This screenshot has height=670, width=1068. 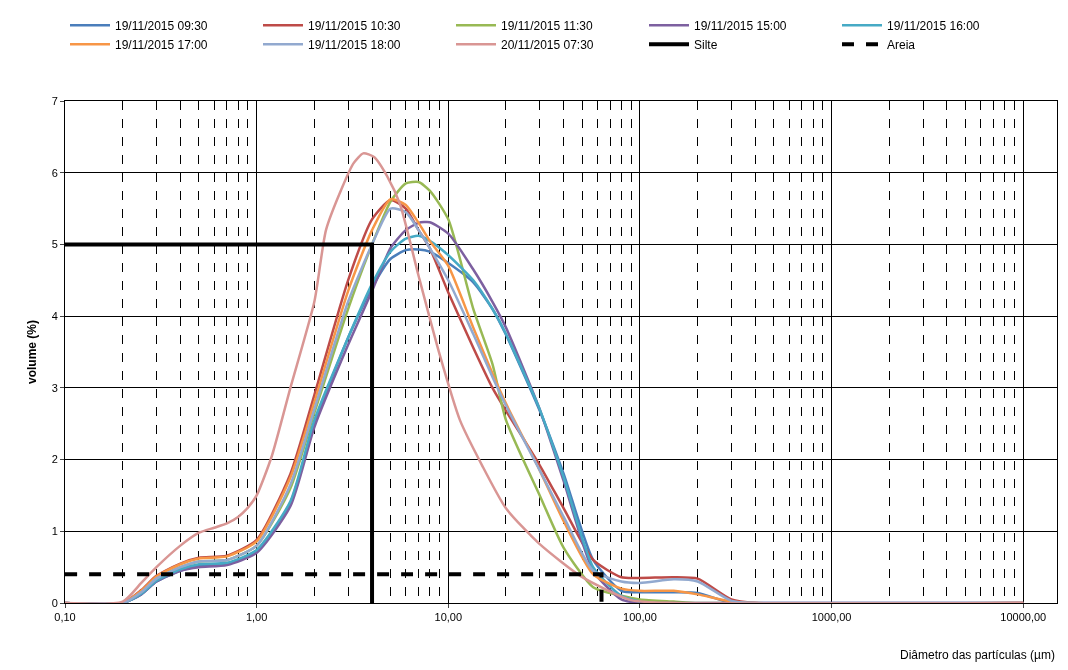 I want to click on y-tick-label: 3, so click(x=54, y=387).